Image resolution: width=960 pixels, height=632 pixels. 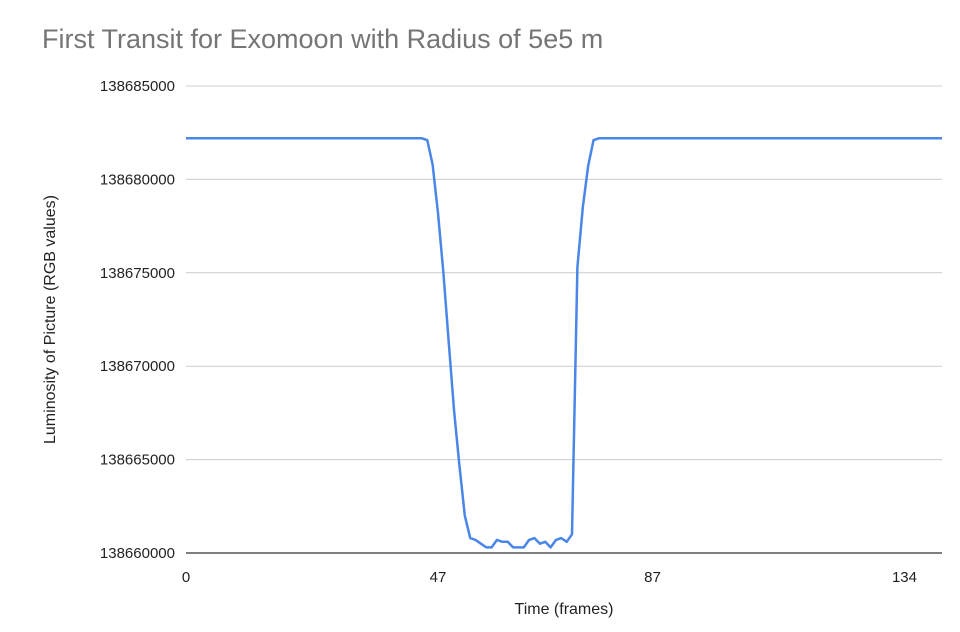 I want to click on y-tick-label: 138680000, so click(x=137, y=179).